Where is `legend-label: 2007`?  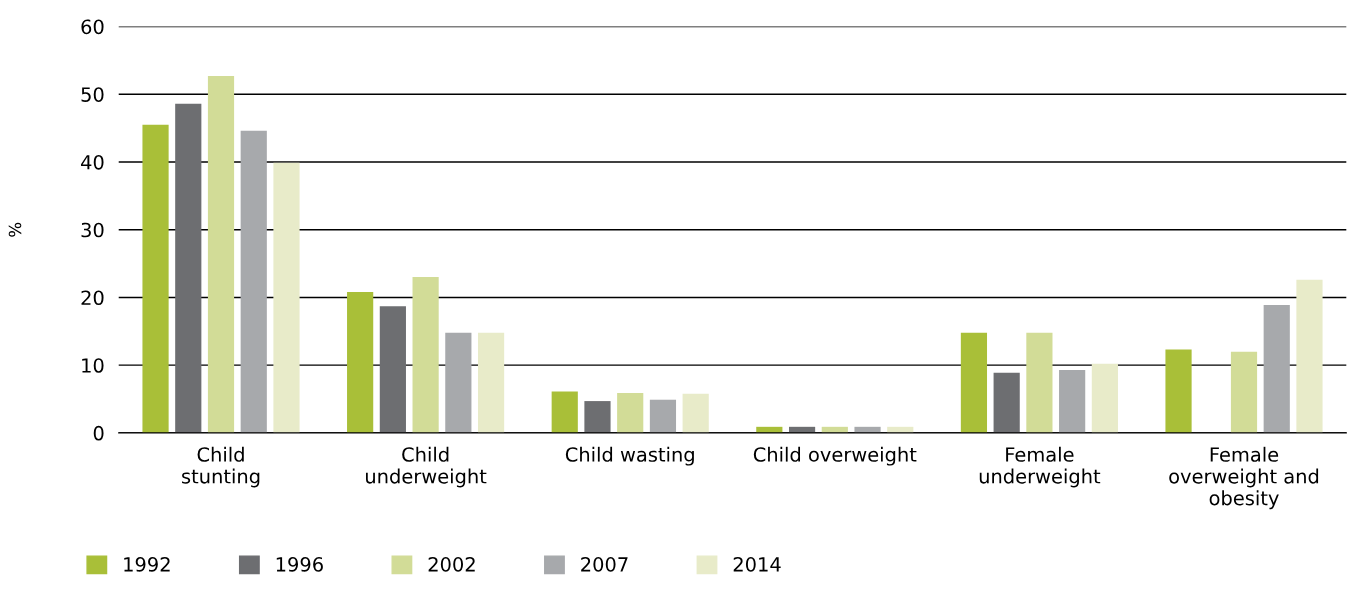
legend-label: 2007 is located at coordinates (604, 564).